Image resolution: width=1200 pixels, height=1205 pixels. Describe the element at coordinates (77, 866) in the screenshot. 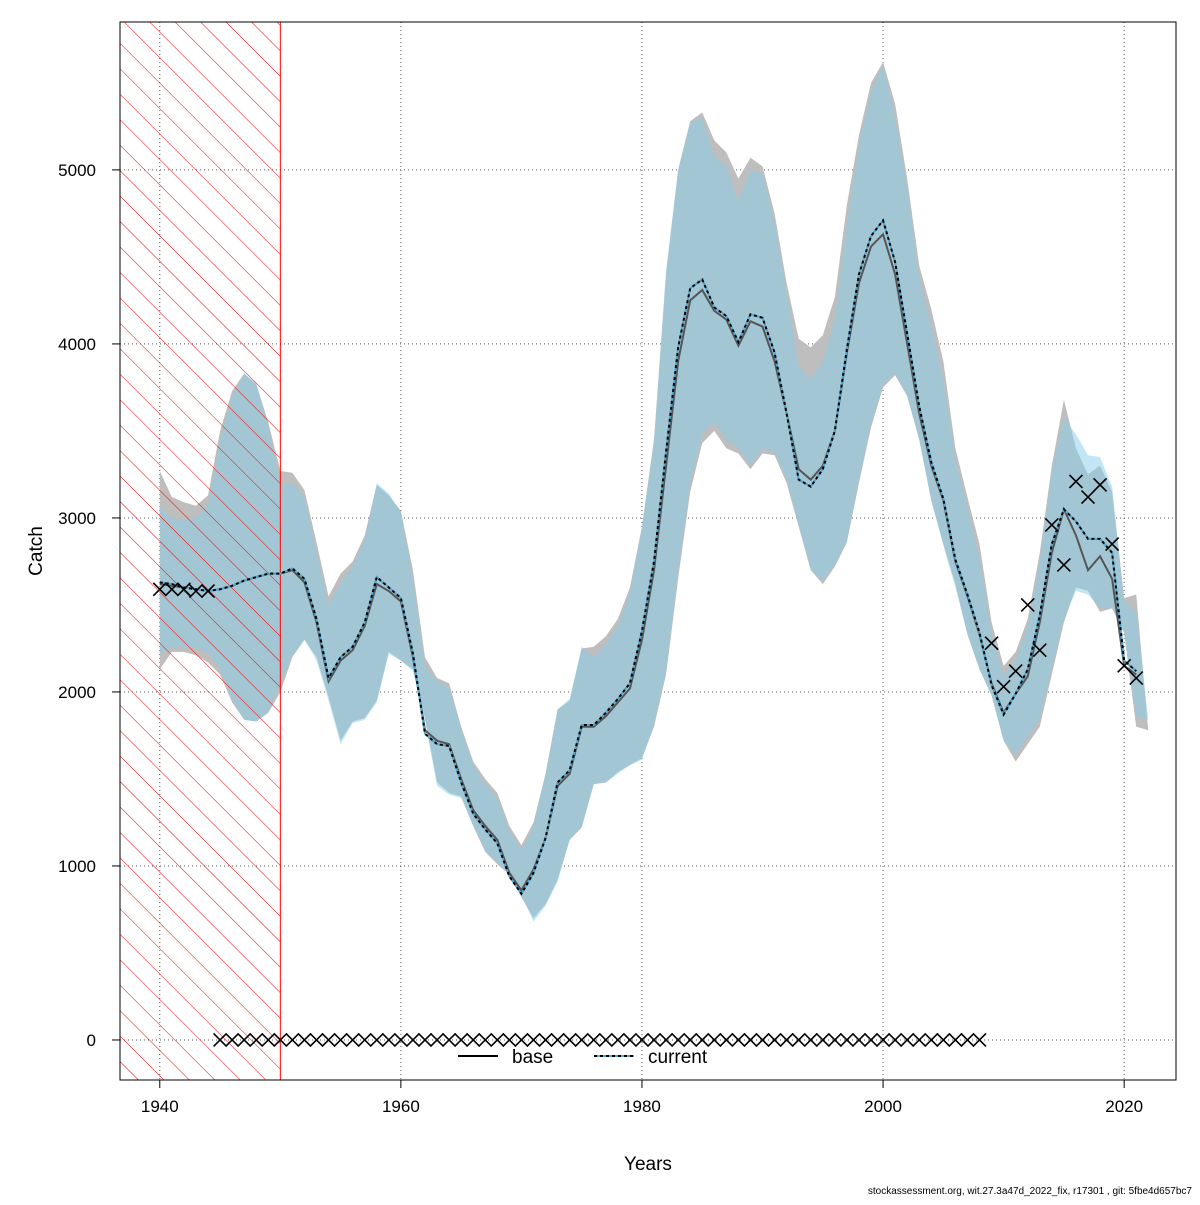

I see `y-tick-label: 1000` at that location.